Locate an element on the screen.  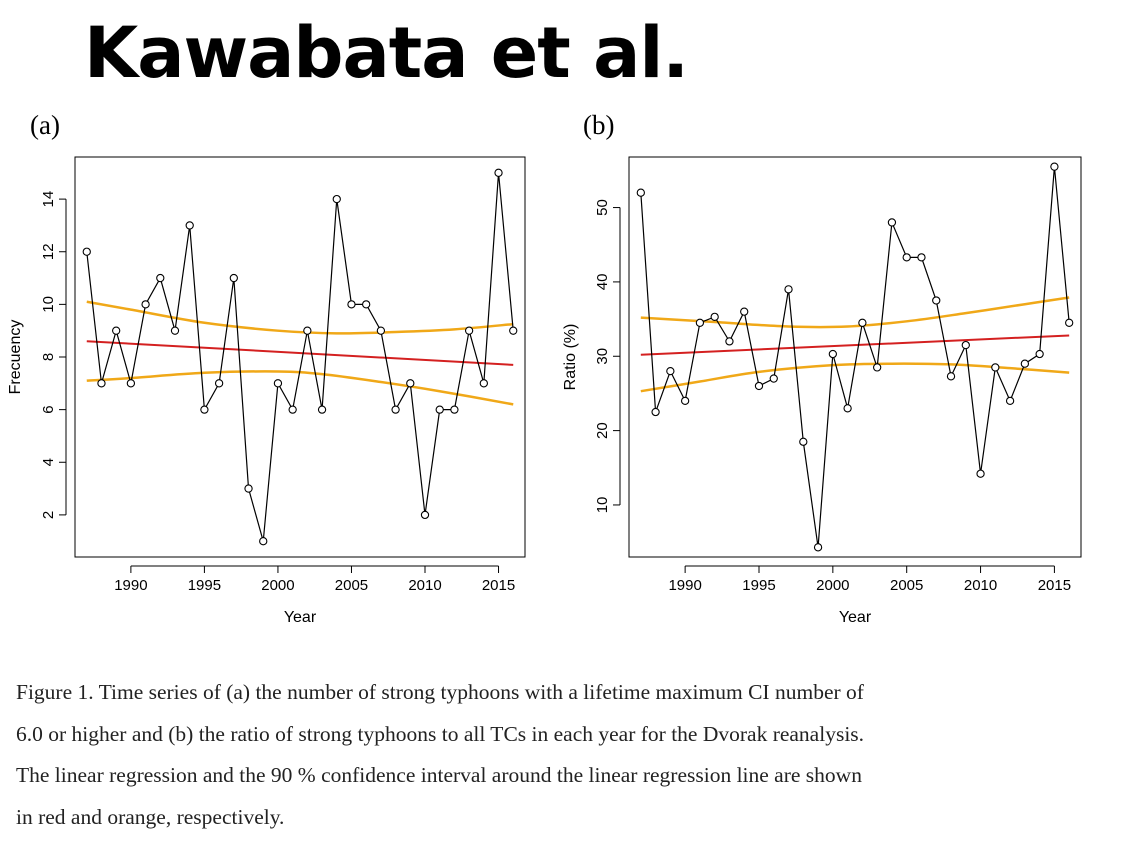
y-axis-title: Ratio (%) is located at coordinates (570, 357).